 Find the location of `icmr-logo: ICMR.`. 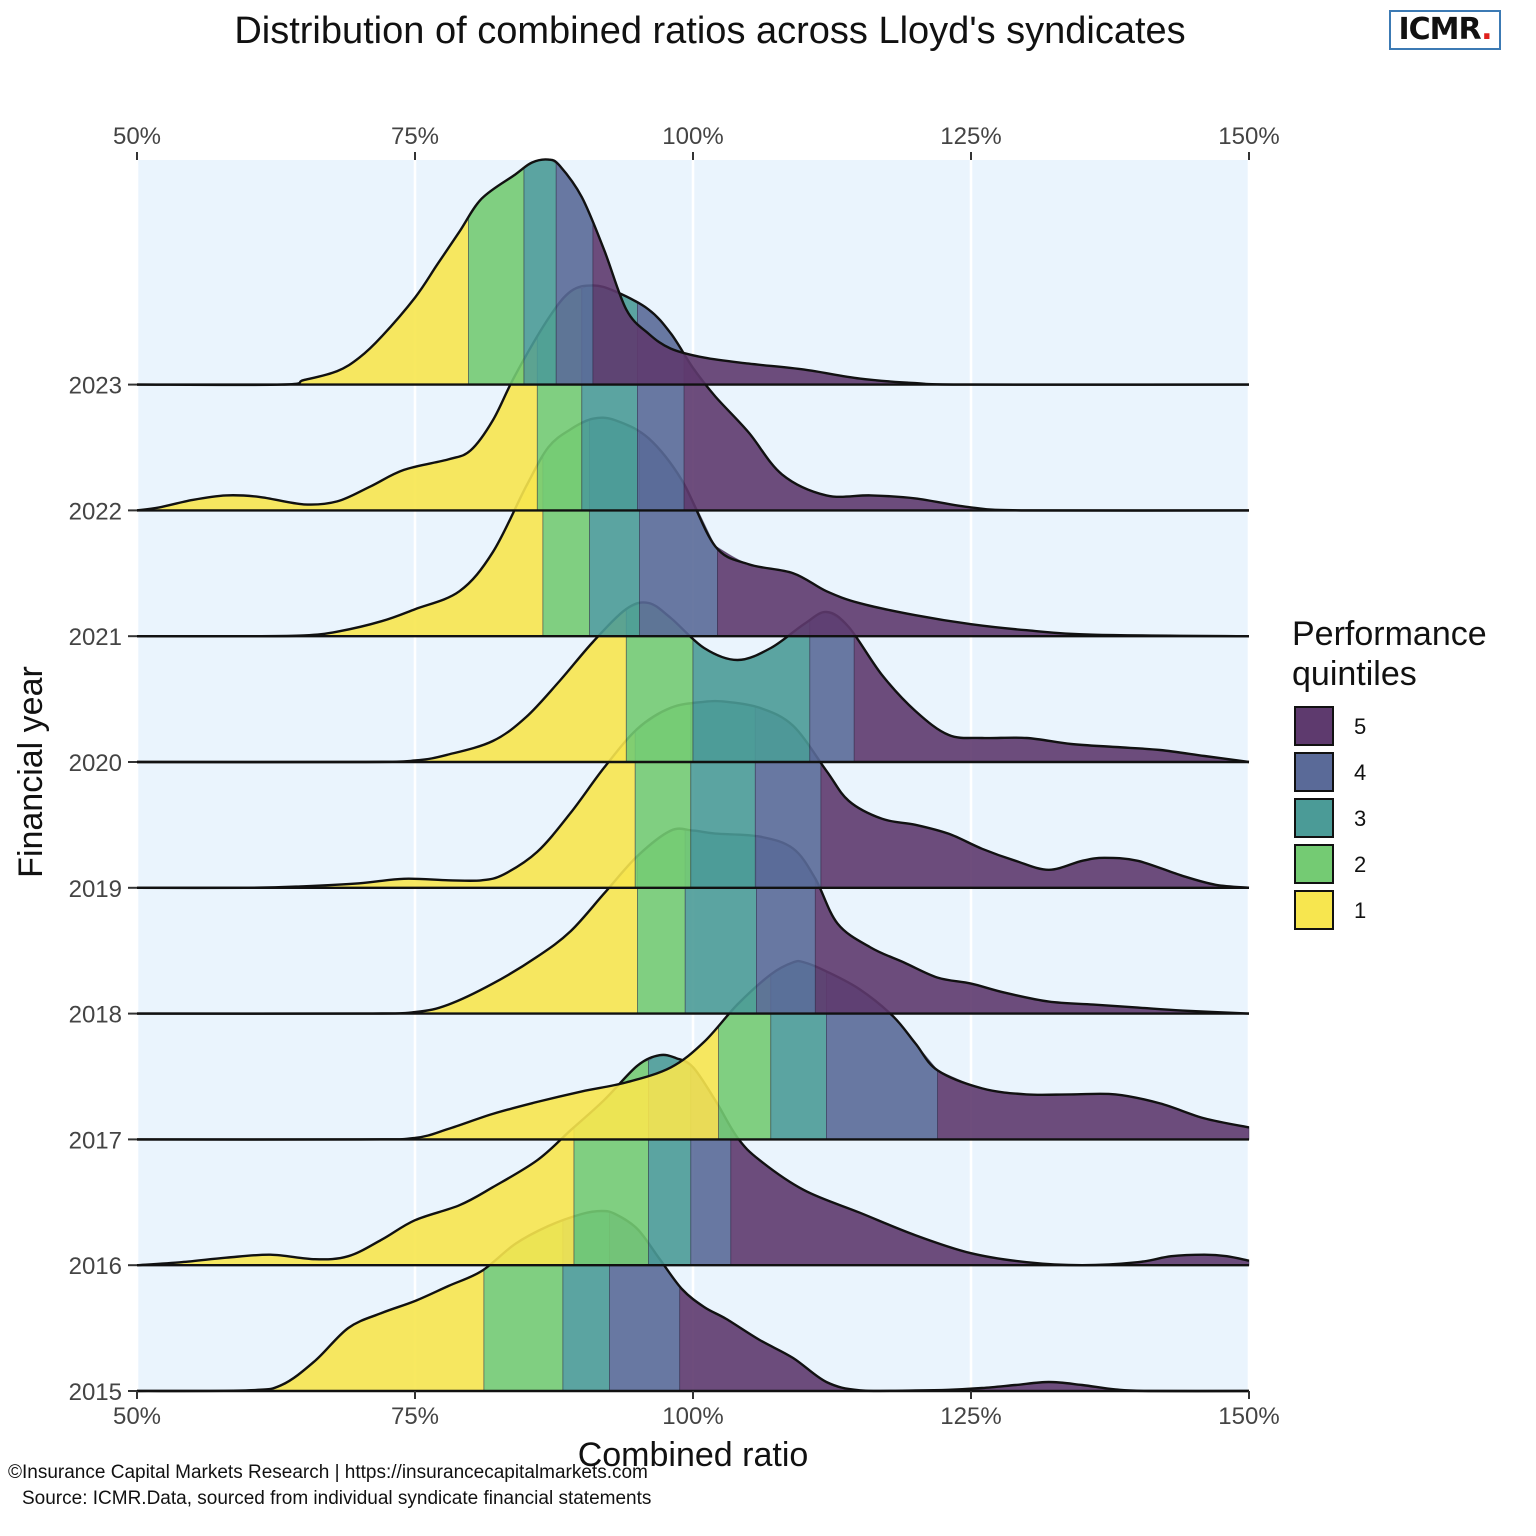

icmr-logo: ICMR. is located at coordinates (1445, 30).